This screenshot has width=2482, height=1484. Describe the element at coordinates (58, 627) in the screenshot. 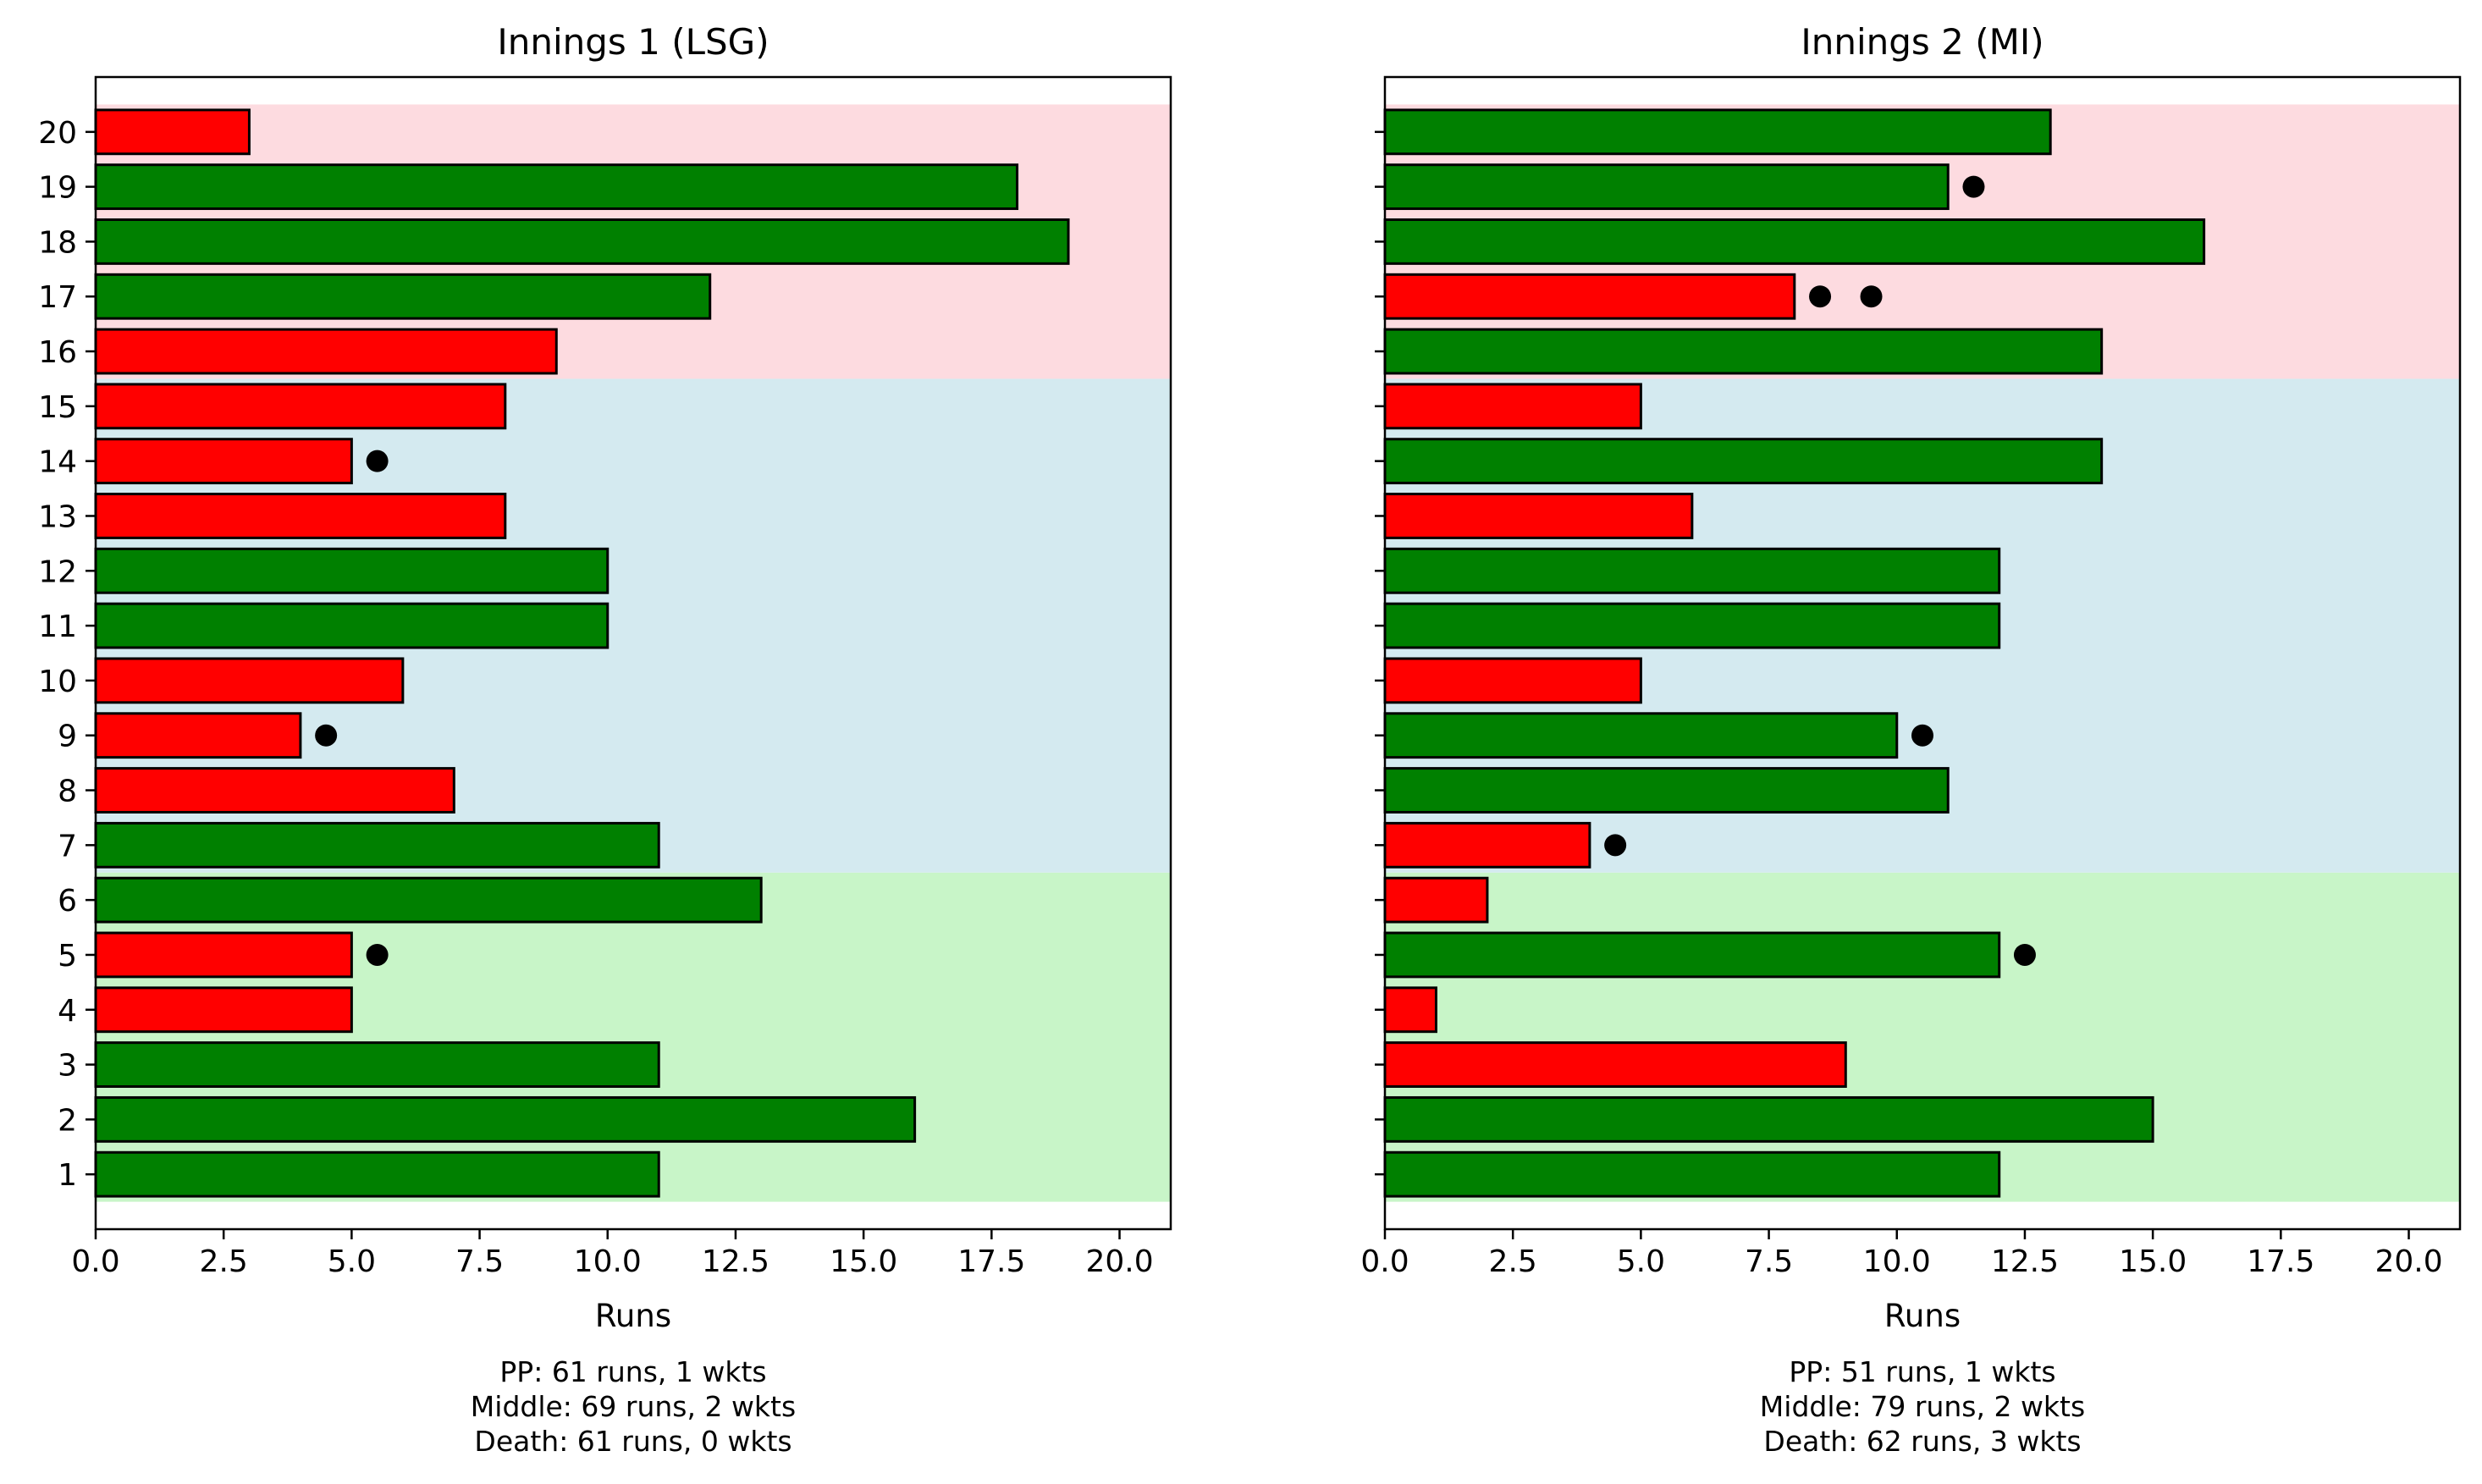

I see `y-tick-label: 11` at that location.